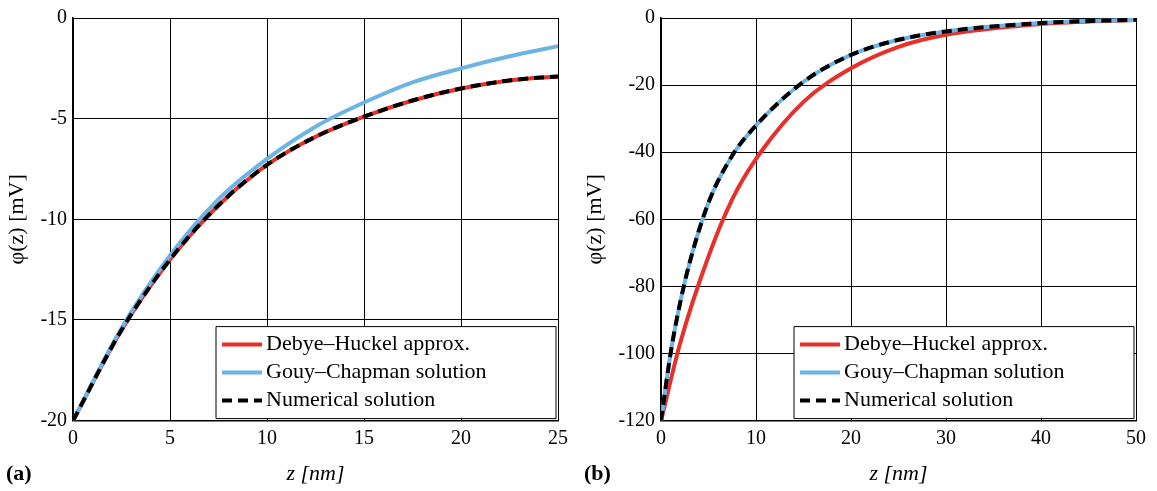 This screenshot has width=1157, height=491. What do you see at coordinates (946, 436) in the screenshot?
I see `x-tick-label: 30` at bounding box center [946, 436].